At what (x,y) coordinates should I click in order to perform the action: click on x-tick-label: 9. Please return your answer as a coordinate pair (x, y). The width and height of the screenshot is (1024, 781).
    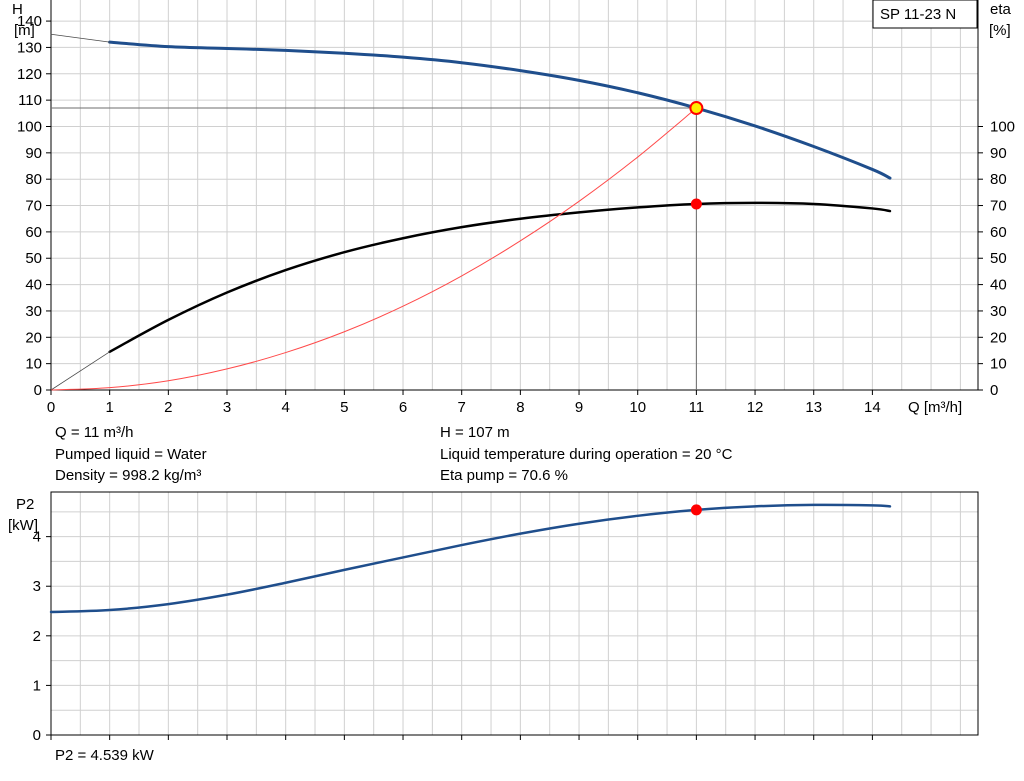
    Looking at the image, I should click on (579, 407).